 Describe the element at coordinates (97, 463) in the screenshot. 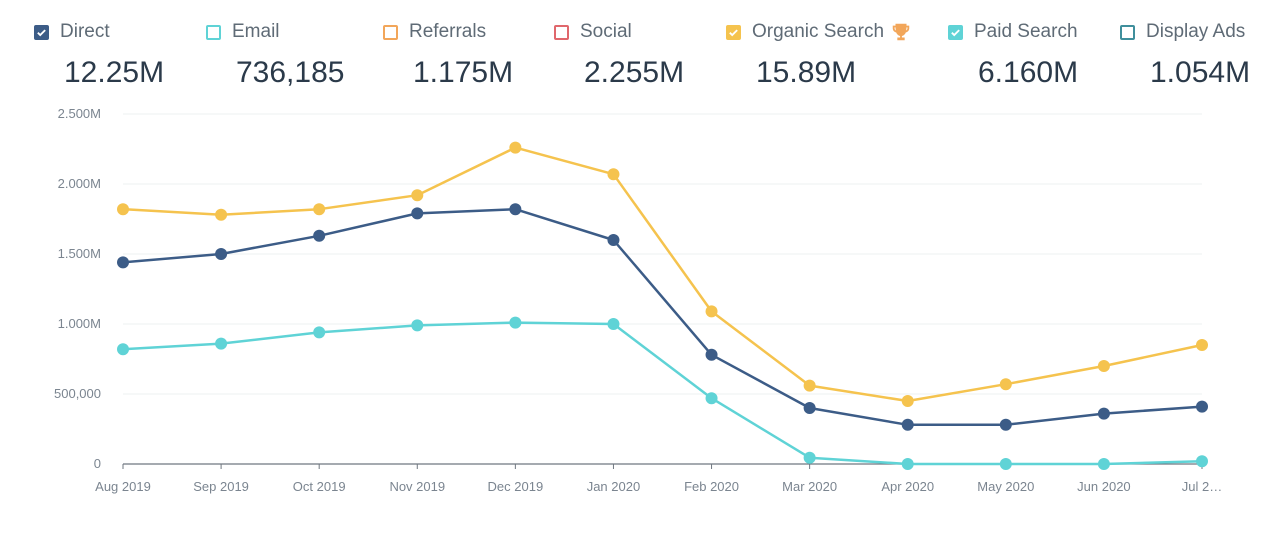

I see `y-tick-label: 0` at that location.